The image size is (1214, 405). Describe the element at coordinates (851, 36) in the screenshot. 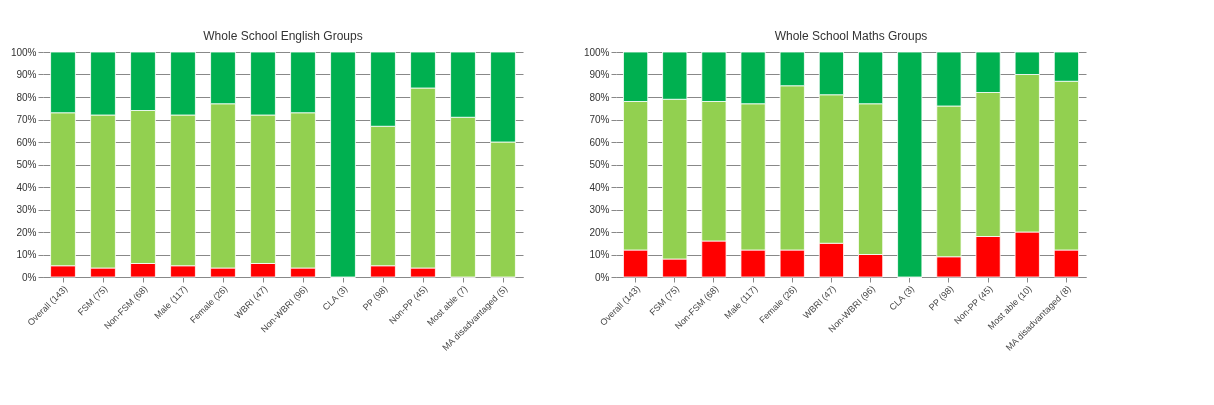

I see `chart-title: Whole School Maths Groups` at that location.